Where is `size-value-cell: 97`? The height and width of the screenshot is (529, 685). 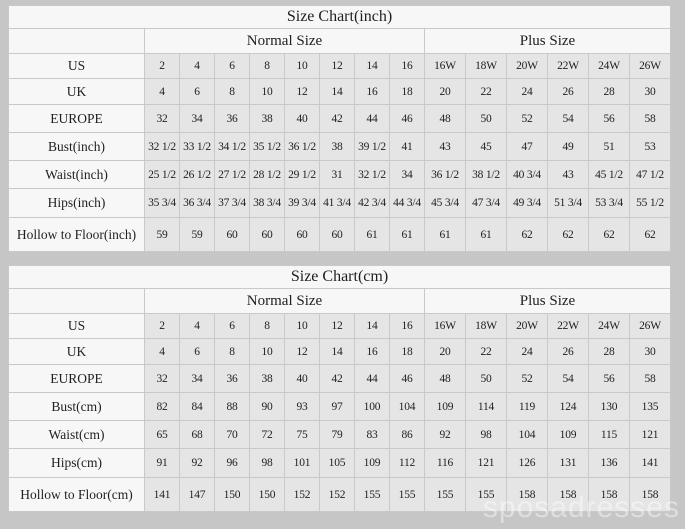 size-value-cell: 97 is located at coordinates (337, 406).